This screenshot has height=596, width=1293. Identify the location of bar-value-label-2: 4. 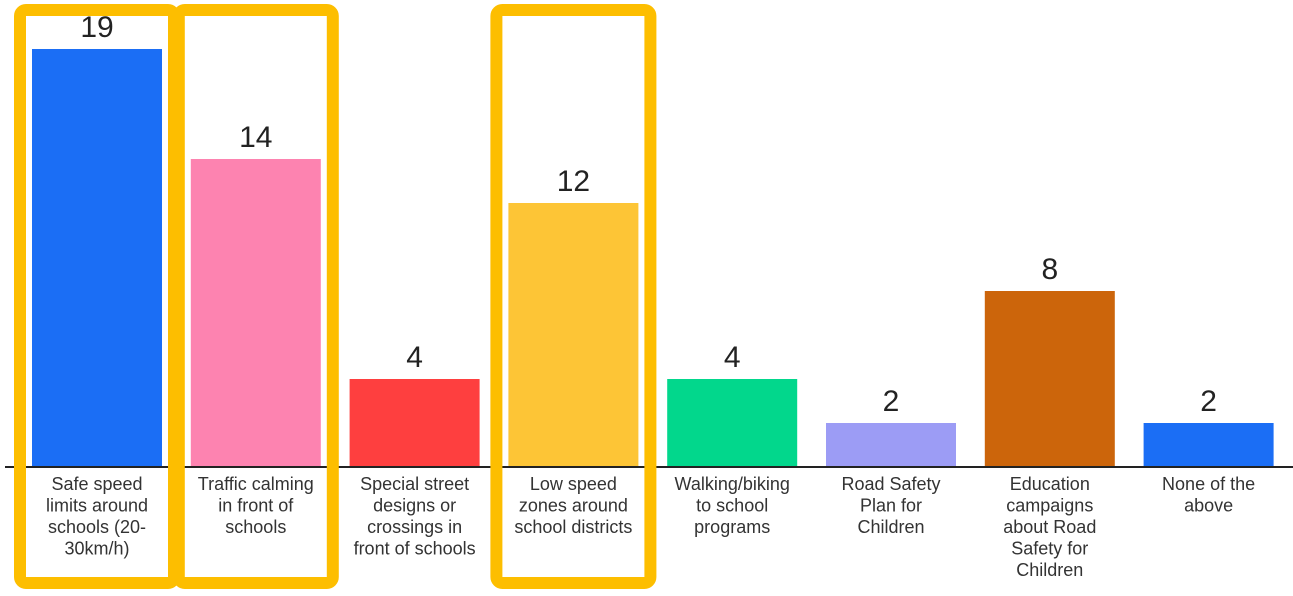
(414, 357).